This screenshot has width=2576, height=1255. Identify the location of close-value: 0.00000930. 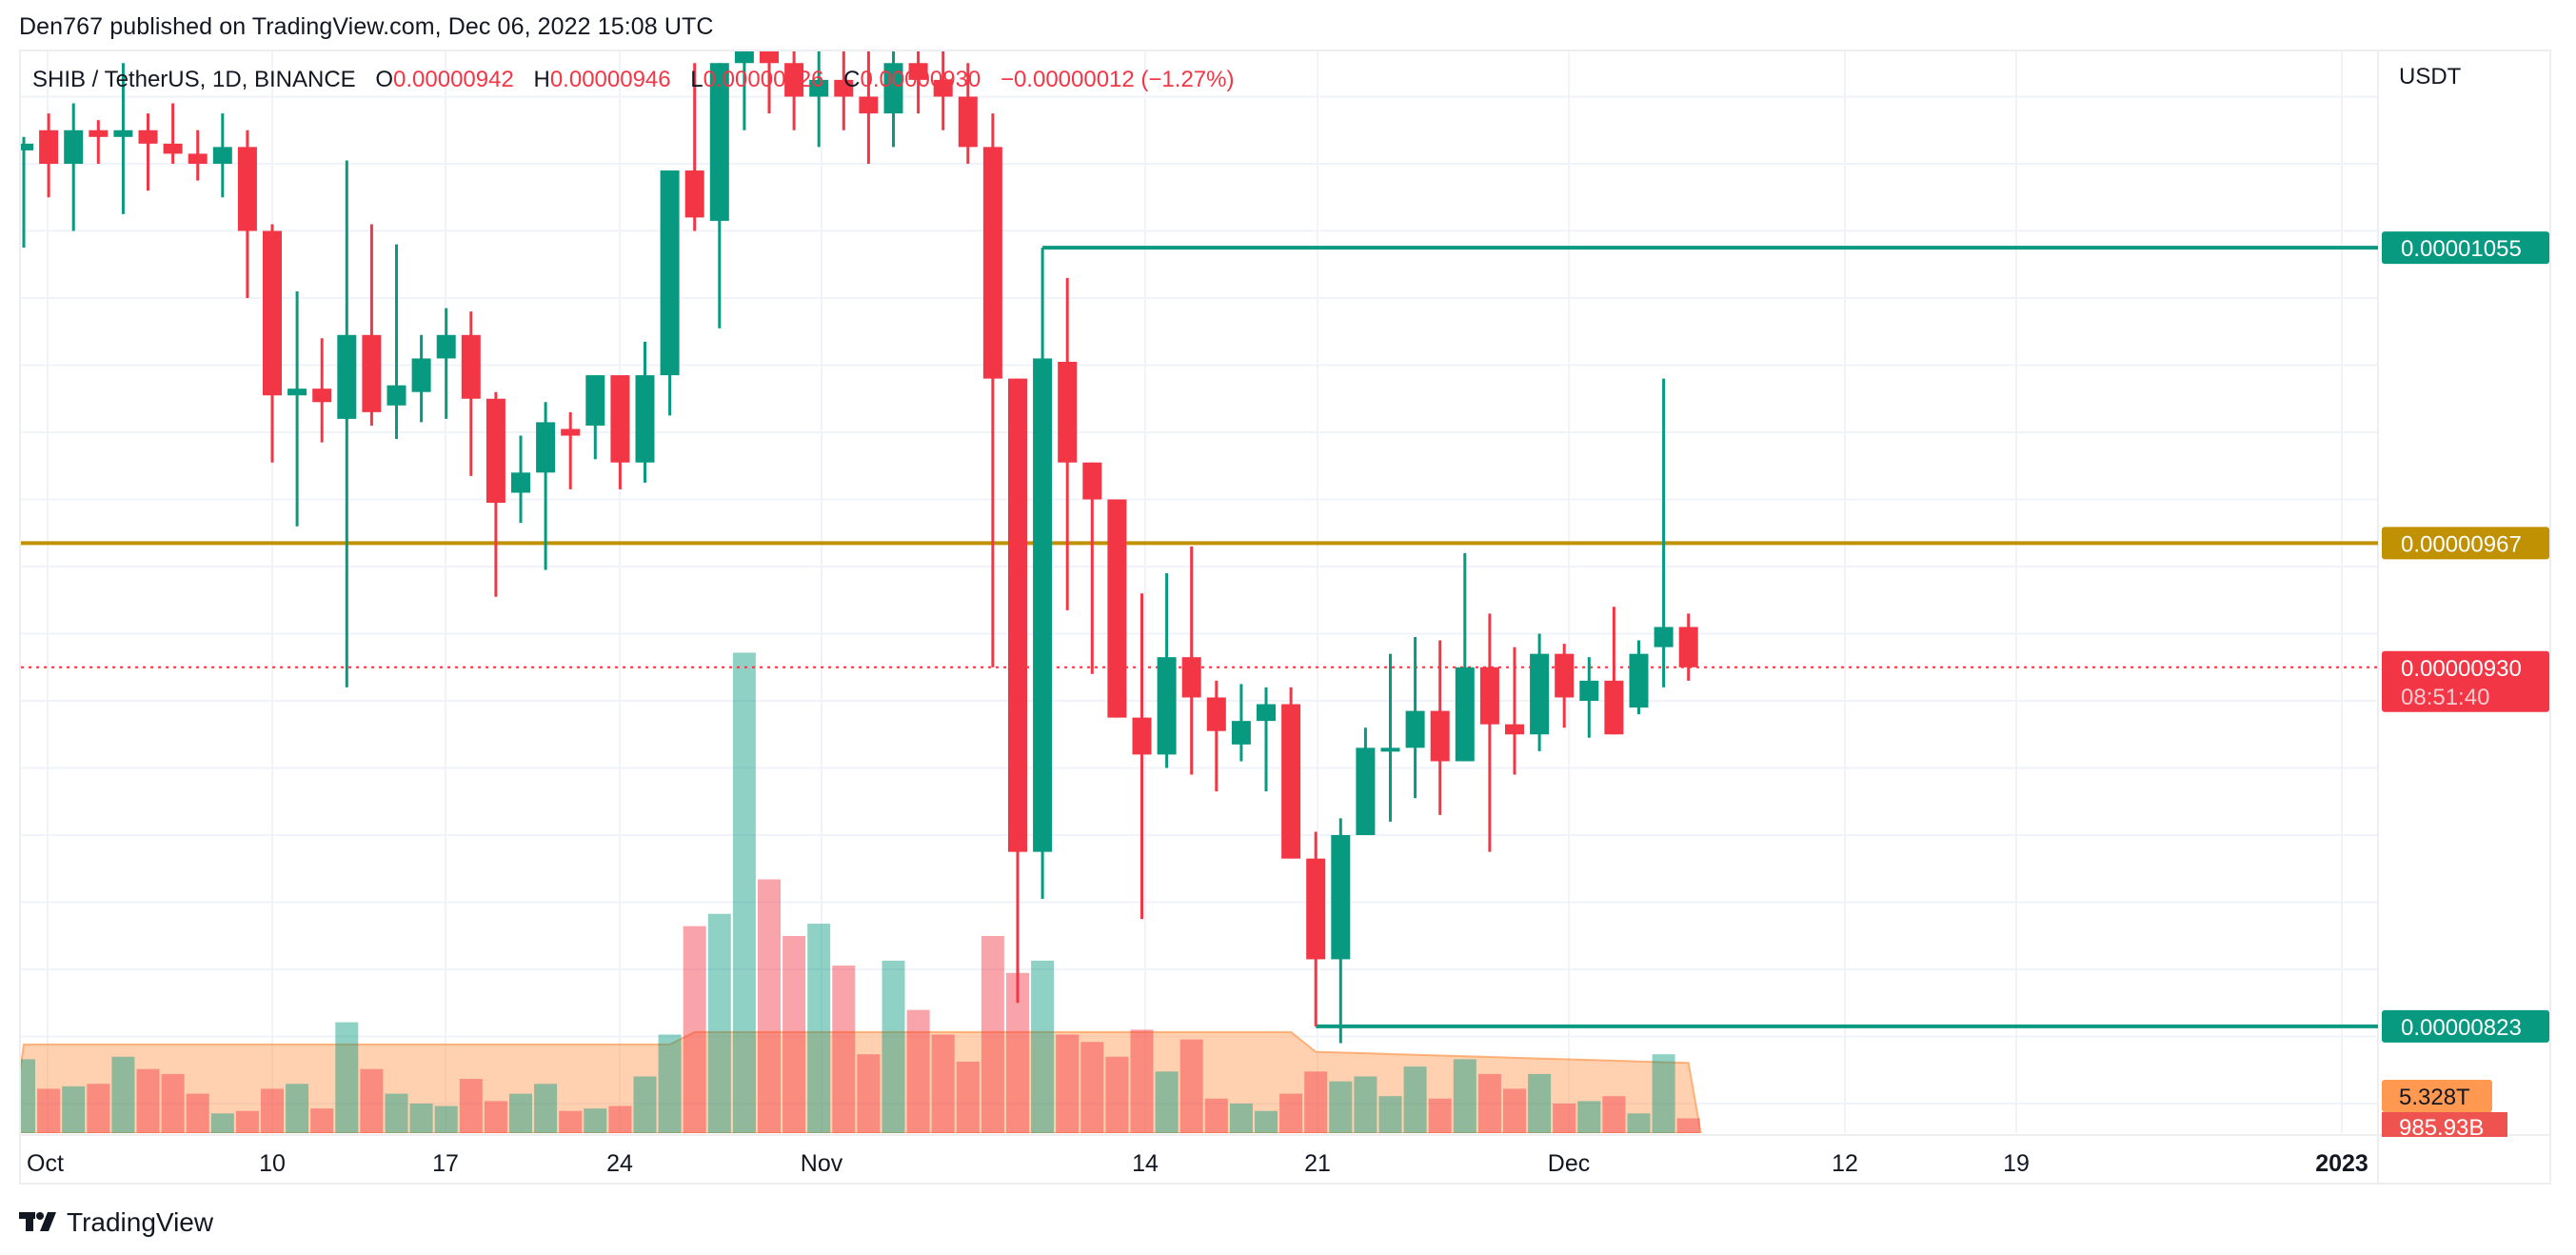
(920, 79).